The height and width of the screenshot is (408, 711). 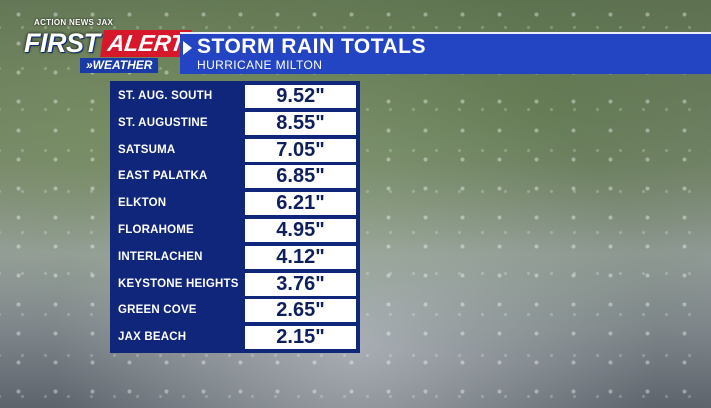 I want to click on table-row: EAST PALATKA 6.85", so click(x=235, y=176).